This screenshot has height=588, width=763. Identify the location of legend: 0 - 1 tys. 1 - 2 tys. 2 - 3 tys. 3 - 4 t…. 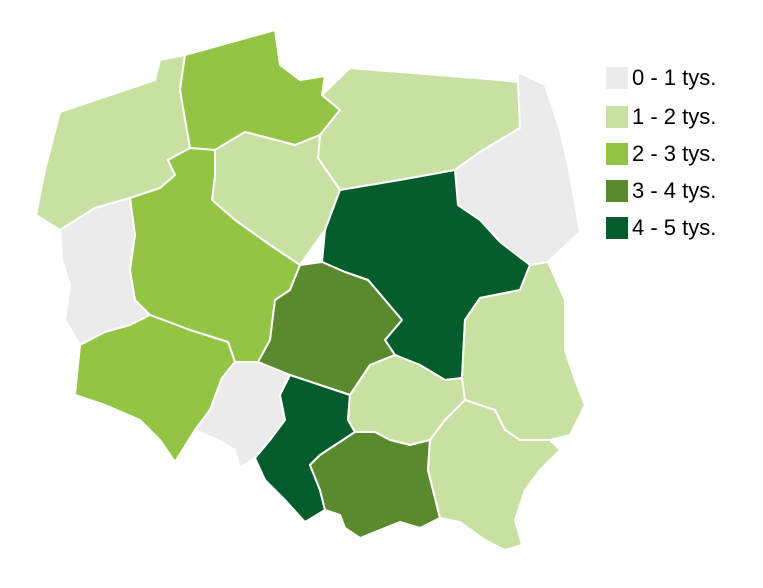
(661, 157).